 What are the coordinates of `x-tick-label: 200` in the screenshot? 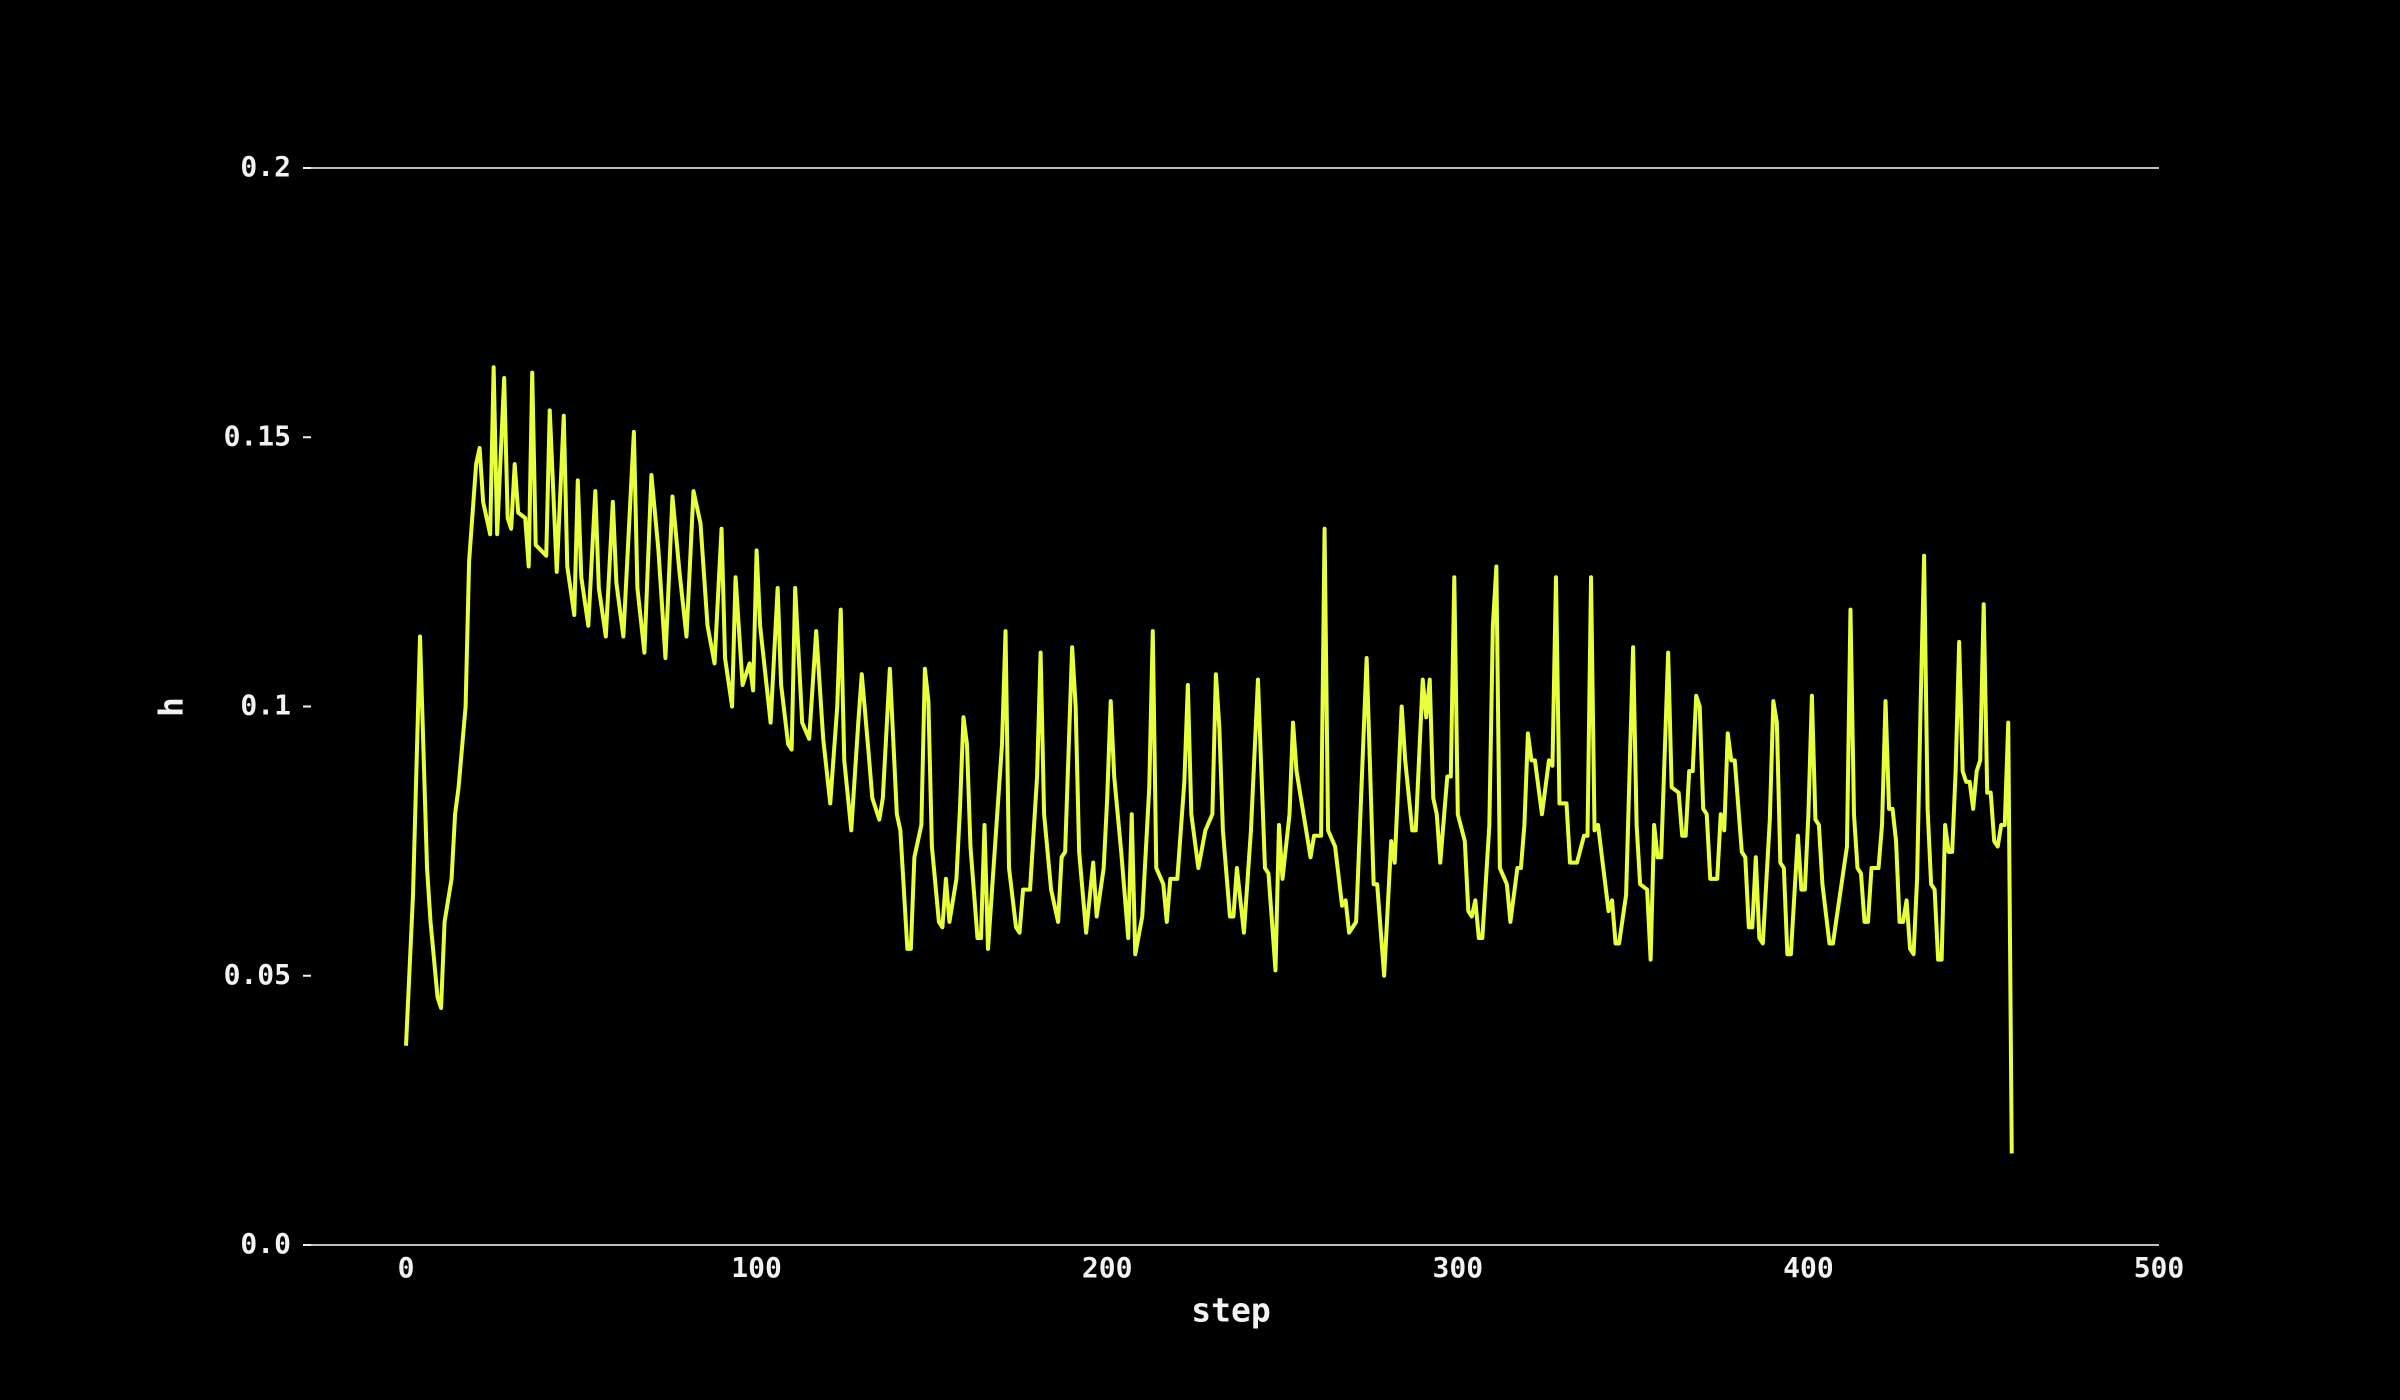 It's located at (1107, 1267).